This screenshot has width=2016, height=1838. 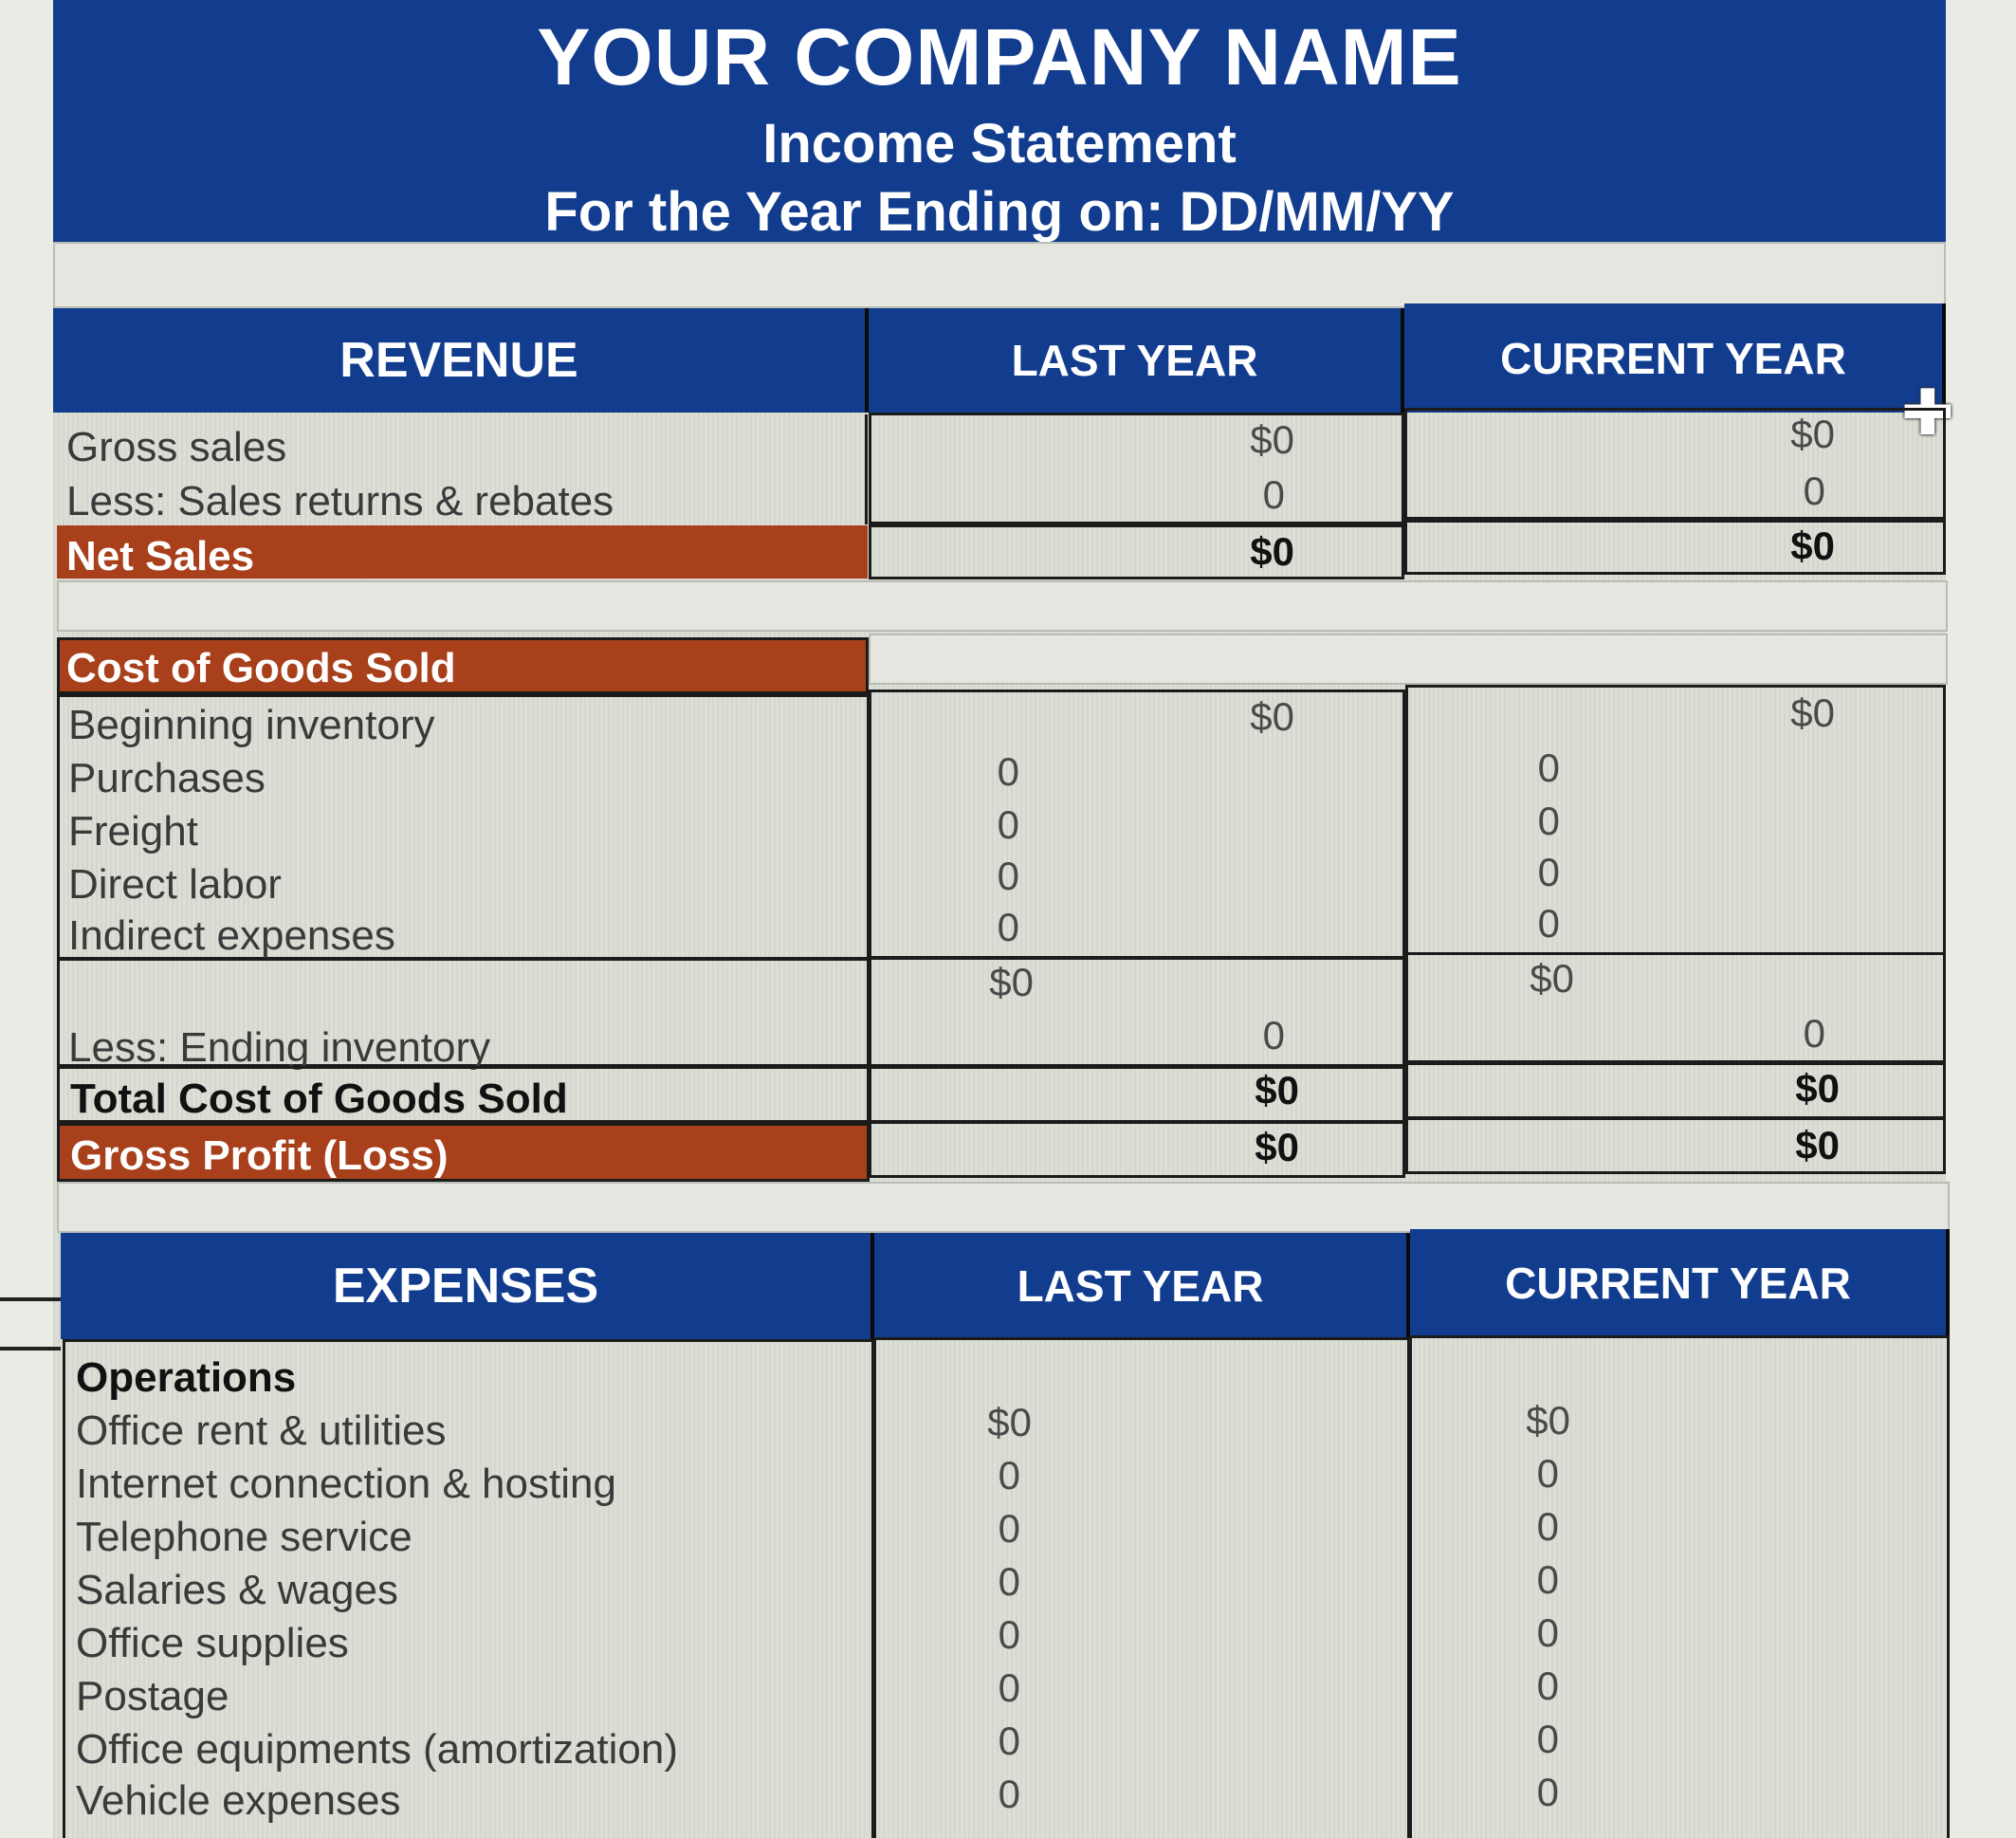 I want to click on expense-current: $0, so click(x=1548, y=1421).